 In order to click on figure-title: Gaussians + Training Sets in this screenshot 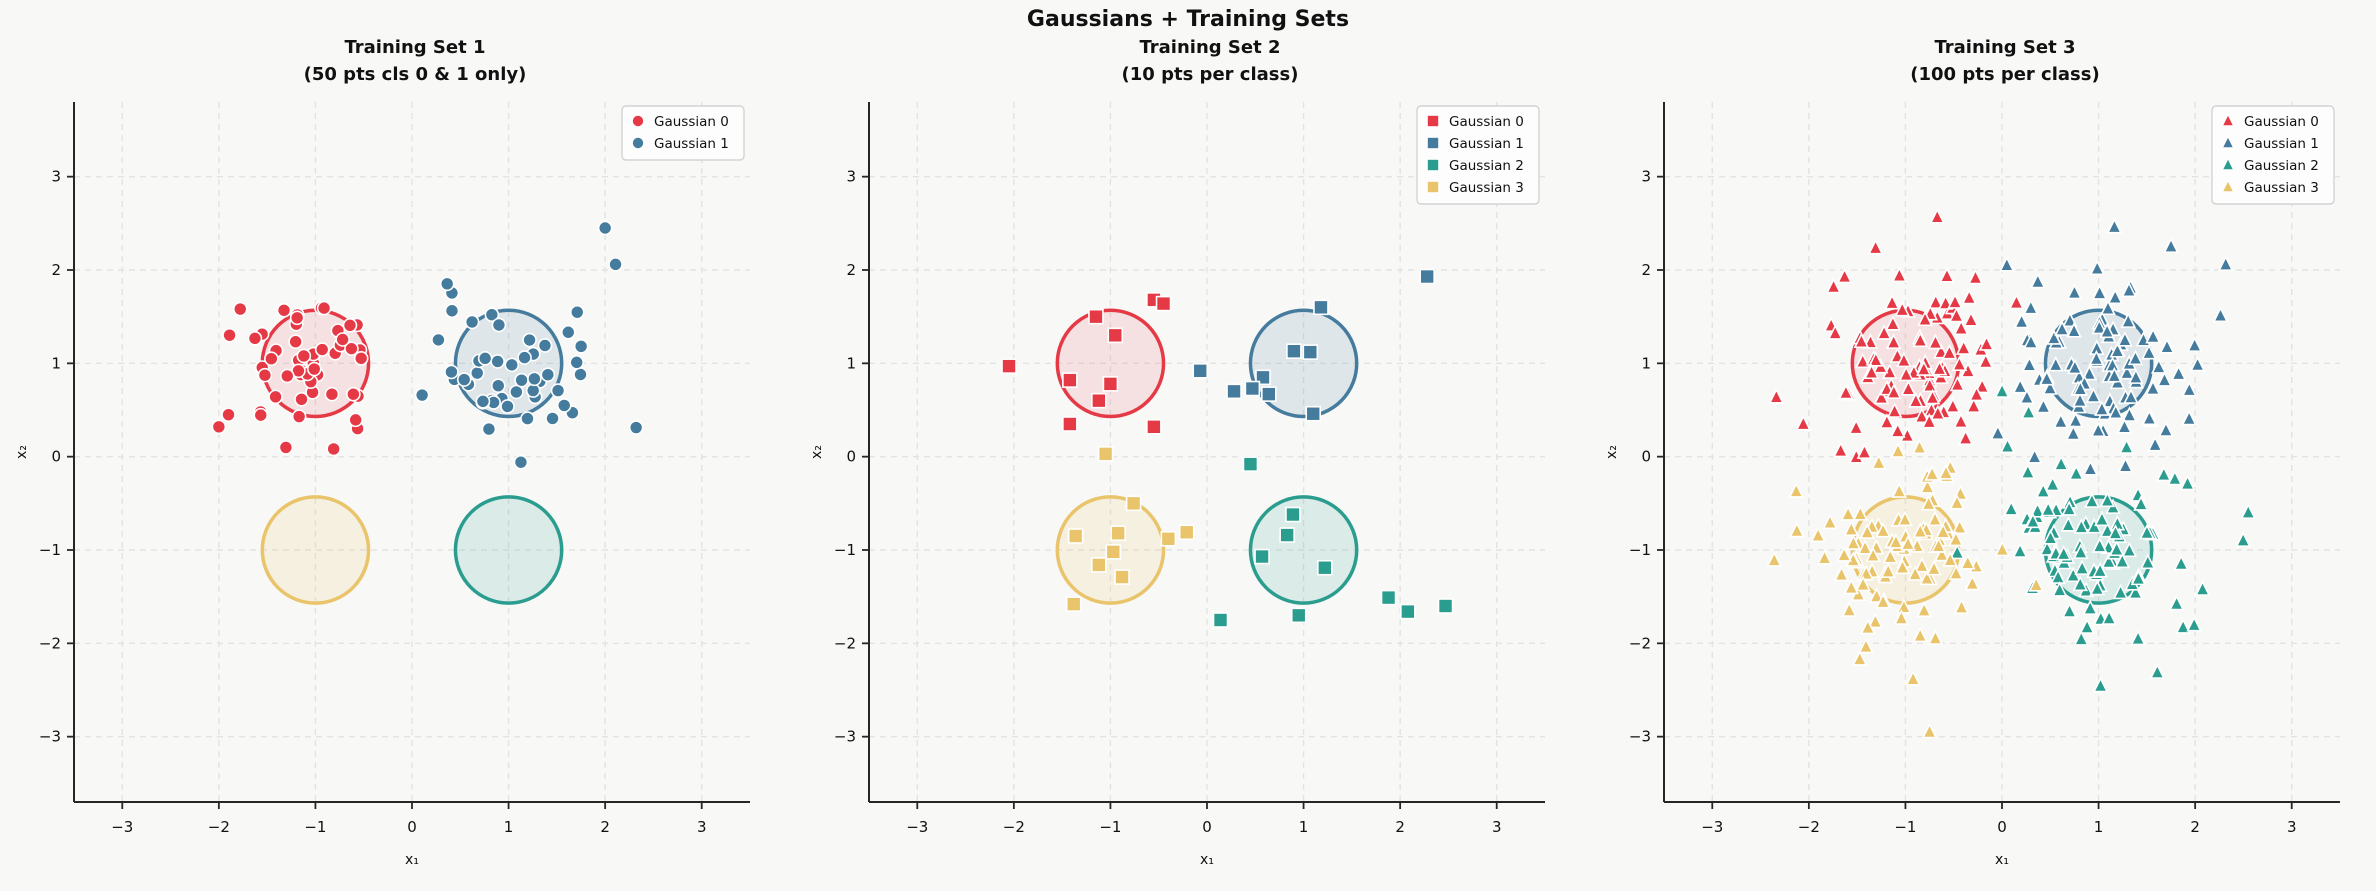, I will do `click(1188, 19)`.